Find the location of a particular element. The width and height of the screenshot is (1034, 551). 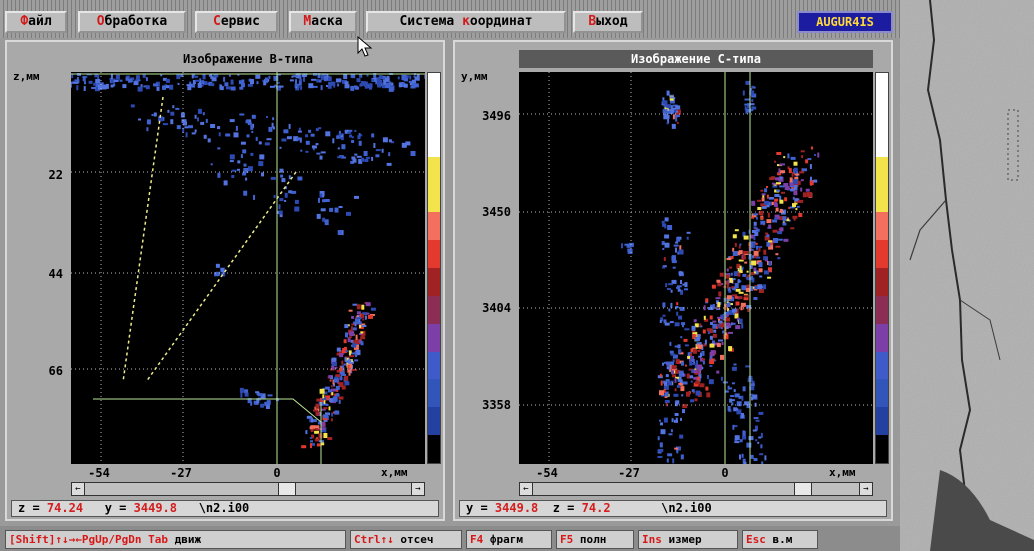

hotkey-measure: Ins измер is located at coordinates (688, 539).